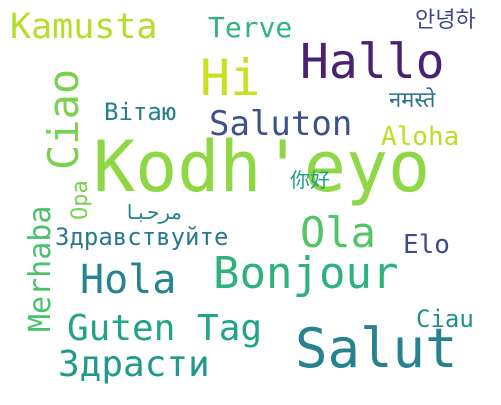 This screenshot has width=501, height=405. What do you see at coordinates (153, 212) in the screenshot?
I see `word-arabic: مرحبا` at bounding box center [153, 212].